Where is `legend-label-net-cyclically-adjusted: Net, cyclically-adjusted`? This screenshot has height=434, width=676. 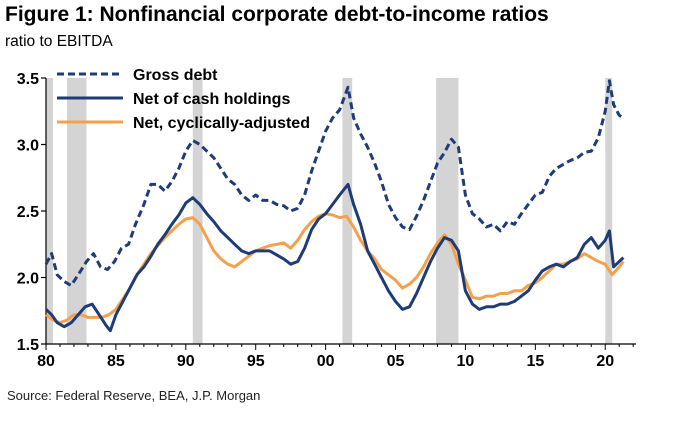 legend-label-net-cyclically-adjusted: Net, cyclically-adjusted is located at coordinates (221, 123).